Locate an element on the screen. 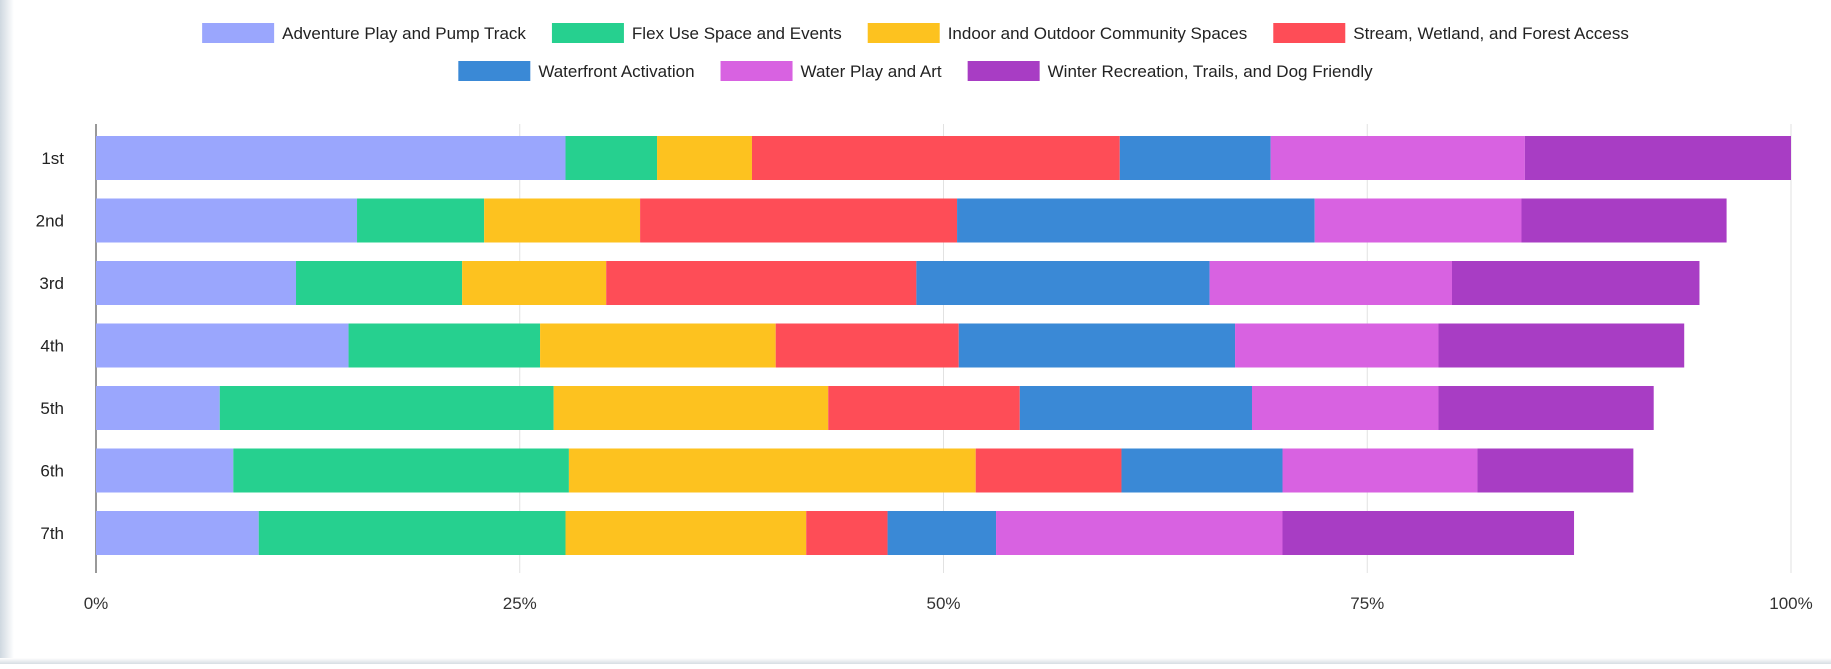 This screenshot has width=1831, height=669. category-label: 2nd is located at coordinates (50, 221).